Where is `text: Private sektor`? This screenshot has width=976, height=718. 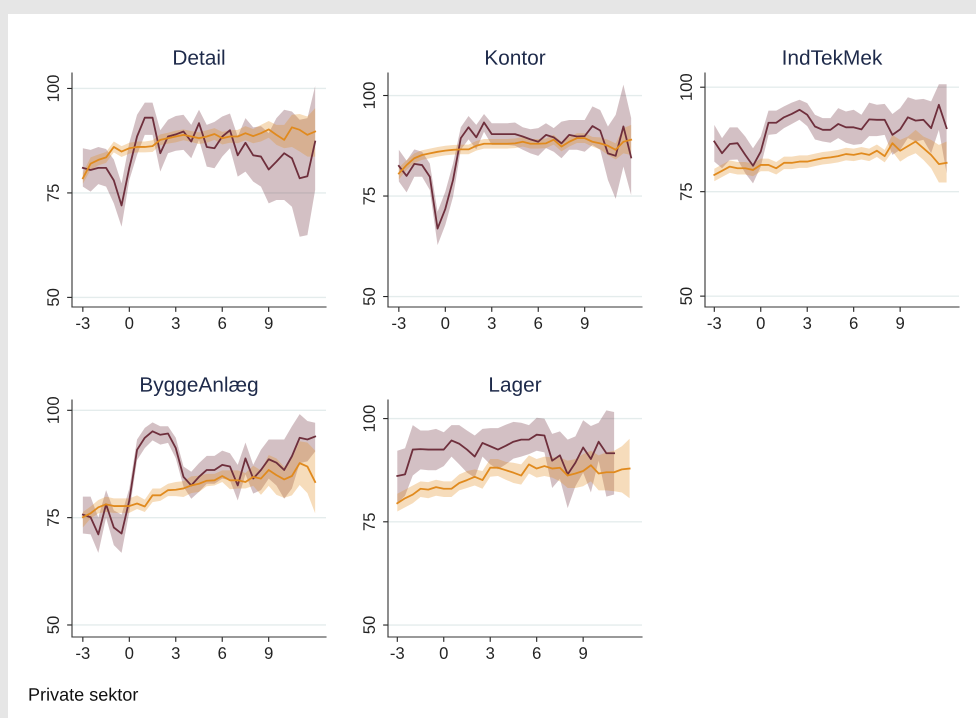
text: Private sektor is located at coordinates (83, 694).